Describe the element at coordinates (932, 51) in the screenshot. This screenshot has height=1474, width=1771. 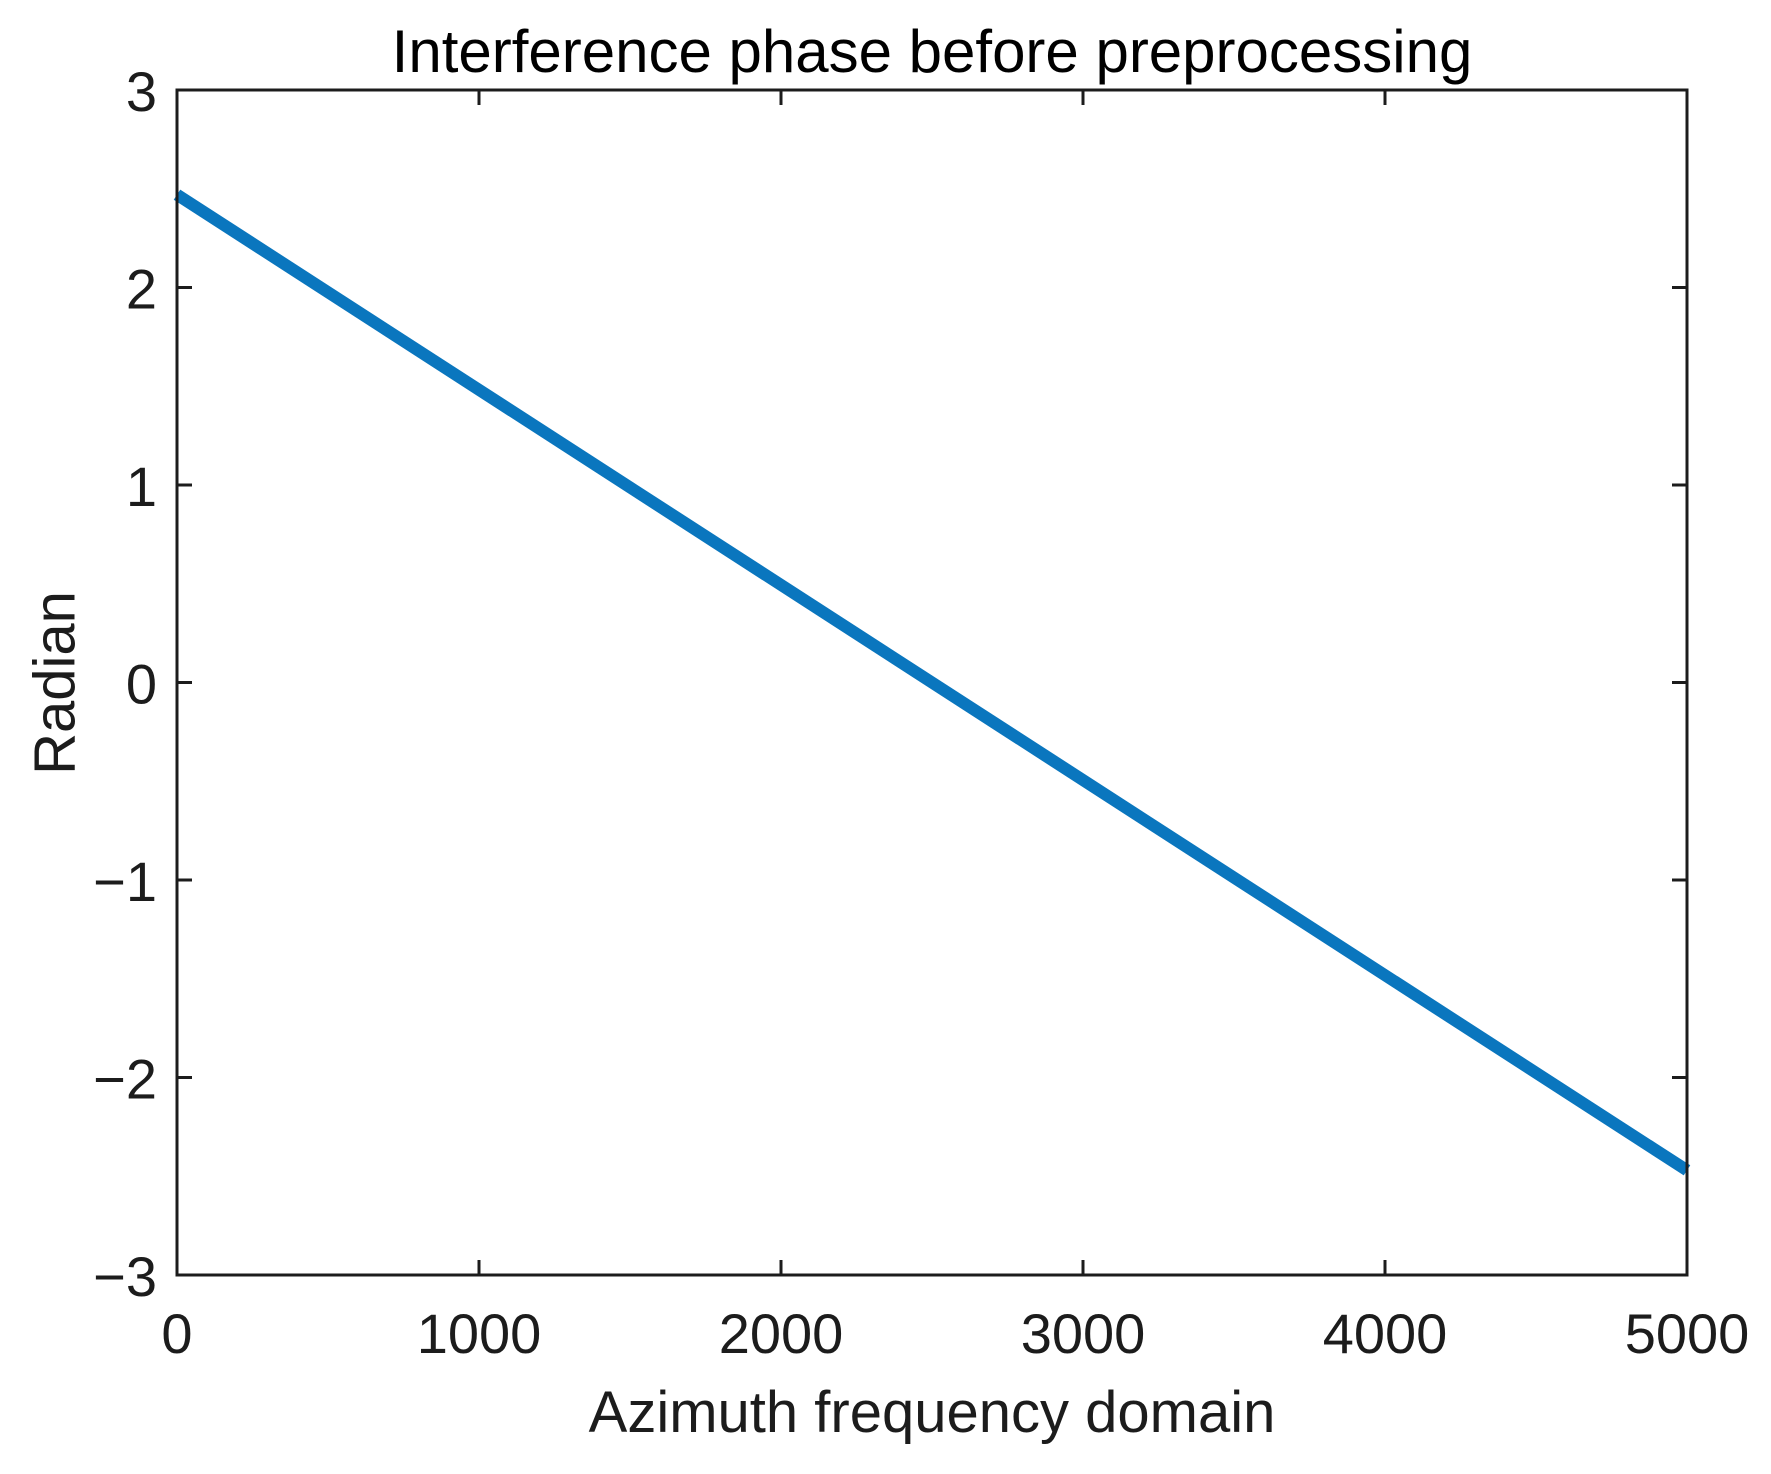
I see `chart-title: Interference phase before preprocessing` at that location.